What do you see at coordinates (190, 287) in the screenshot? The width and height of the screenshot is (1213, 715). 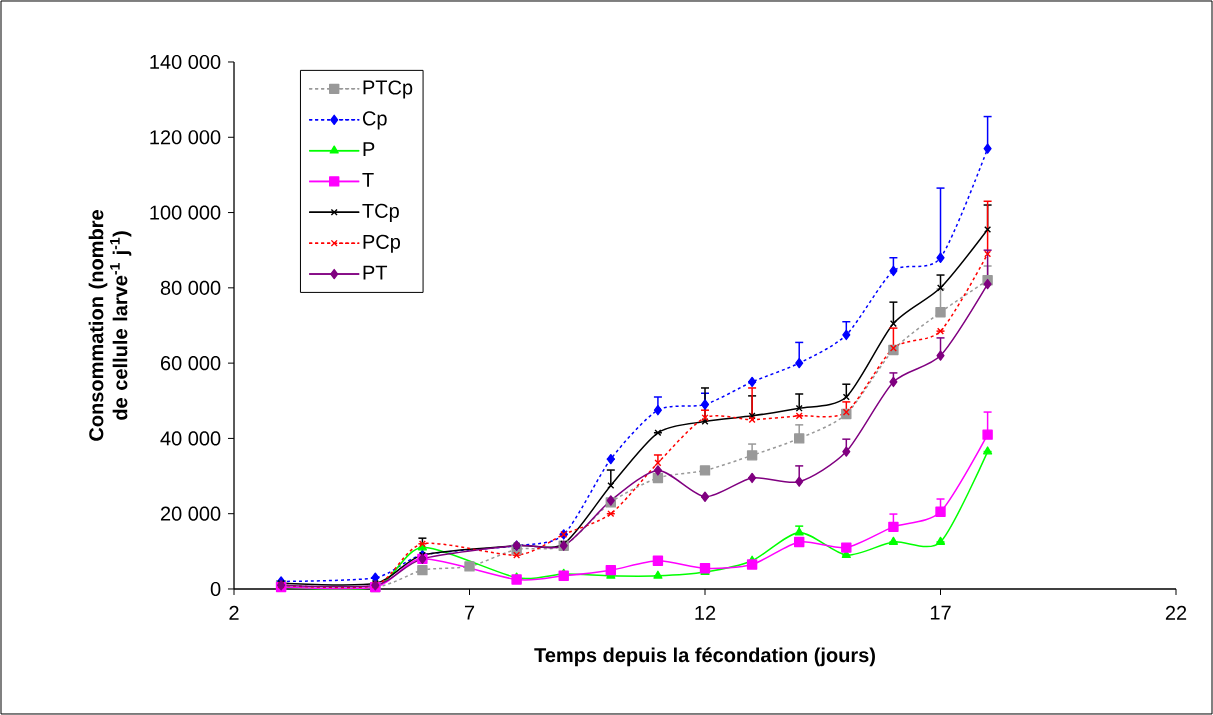 I see `y-tick-label: 80 000` at bounding box center [190, 287].